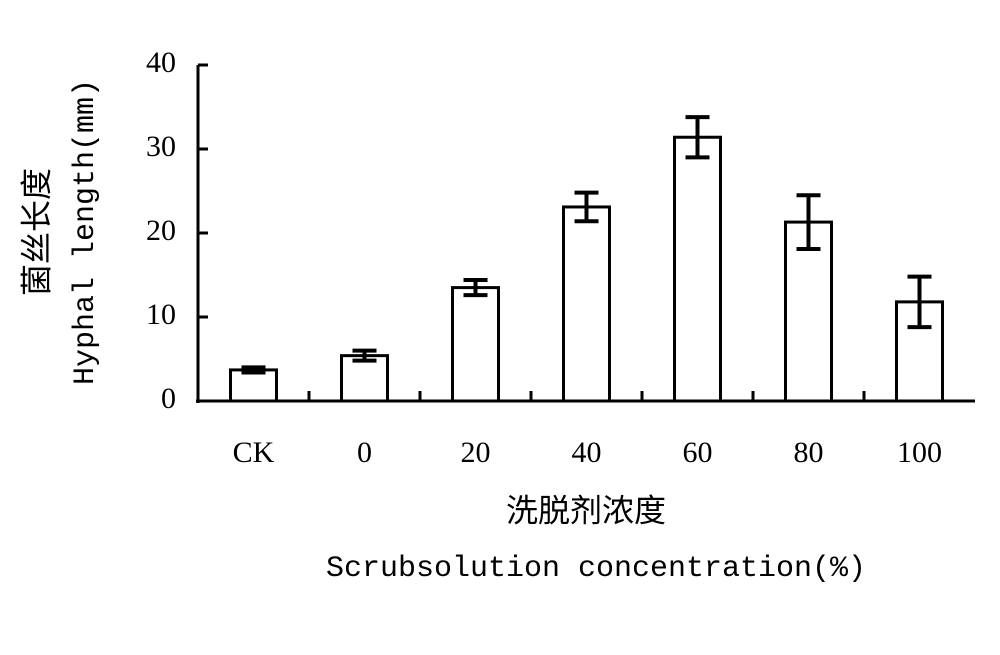 This screenshot has height=655, width=1000. Describe the element at coordinates (161, 230) in the screenshot. I see `y-tick-label: 20` at that location.